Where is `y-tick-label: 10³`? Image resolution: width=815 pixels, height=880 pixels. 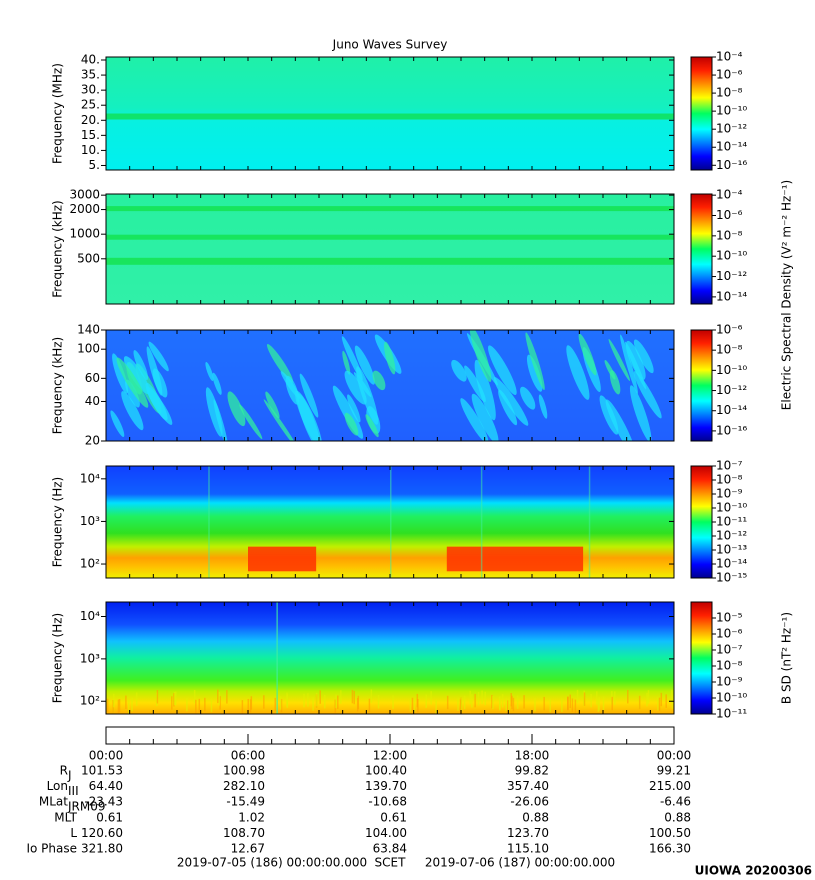 y-tick-label: 10³ is located at coordinates (90, 658).